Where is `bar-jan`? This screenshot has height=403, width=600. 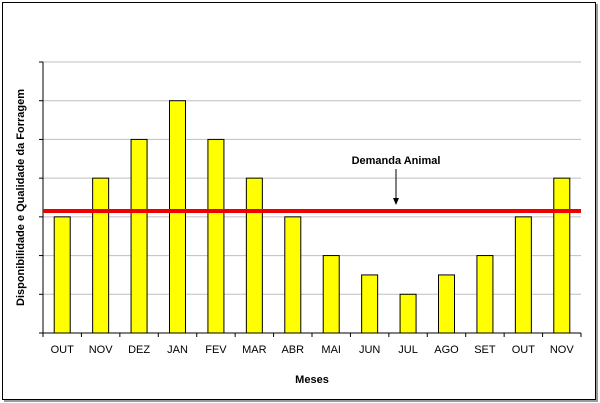 bar-jan is located at coordinates (177, 217).